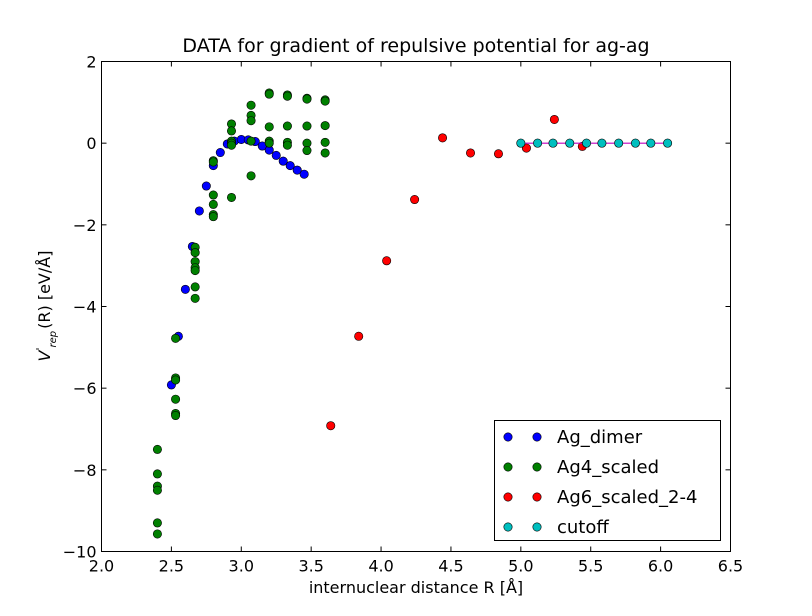 The width and height of the screenshot is (812, 616). Describe the element at coordinates (607, 480) in the screenshot. I see `legend-box` at that location.